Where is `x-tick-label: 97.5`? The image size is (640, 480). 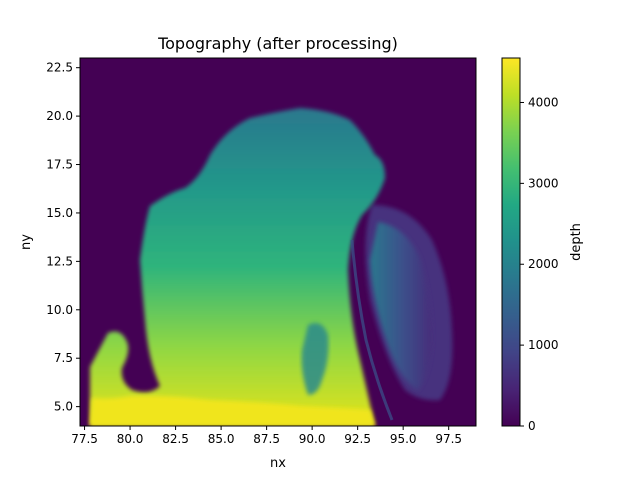 x-tick-label: 97.5 is located at coordinates (448, 439).